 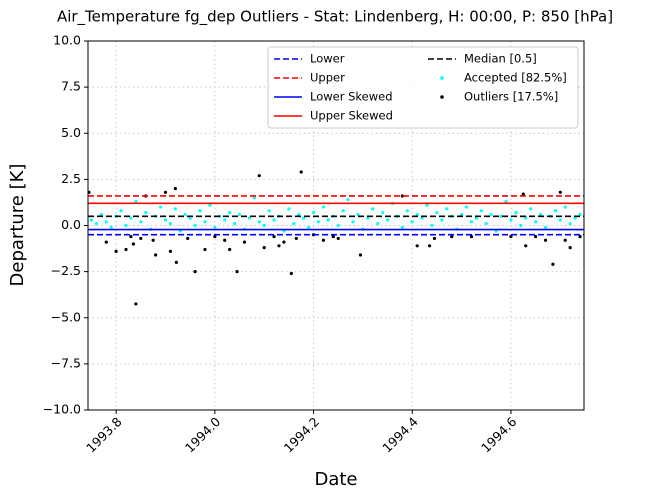 What do you see at coordinates (66, 362) in the screenshot?
I see `y-tick-label: −7.5` at bounding box center [66, 362].